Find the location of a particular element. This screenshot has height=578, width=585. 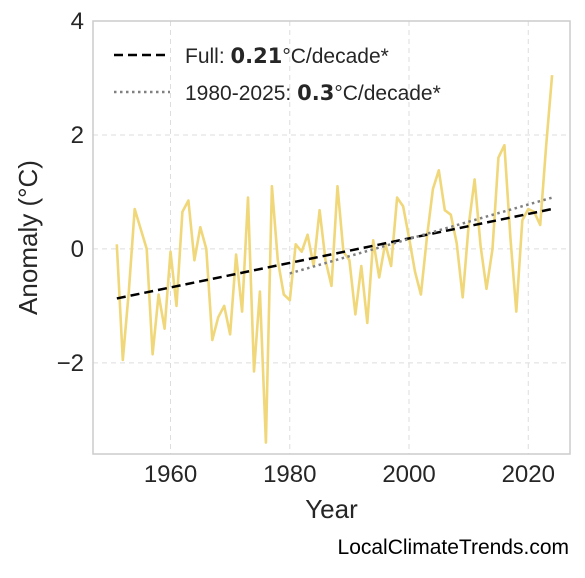

legend-label-recent: 1980-2025: 0.3°C/decade* is located at coordinates (313, 93).